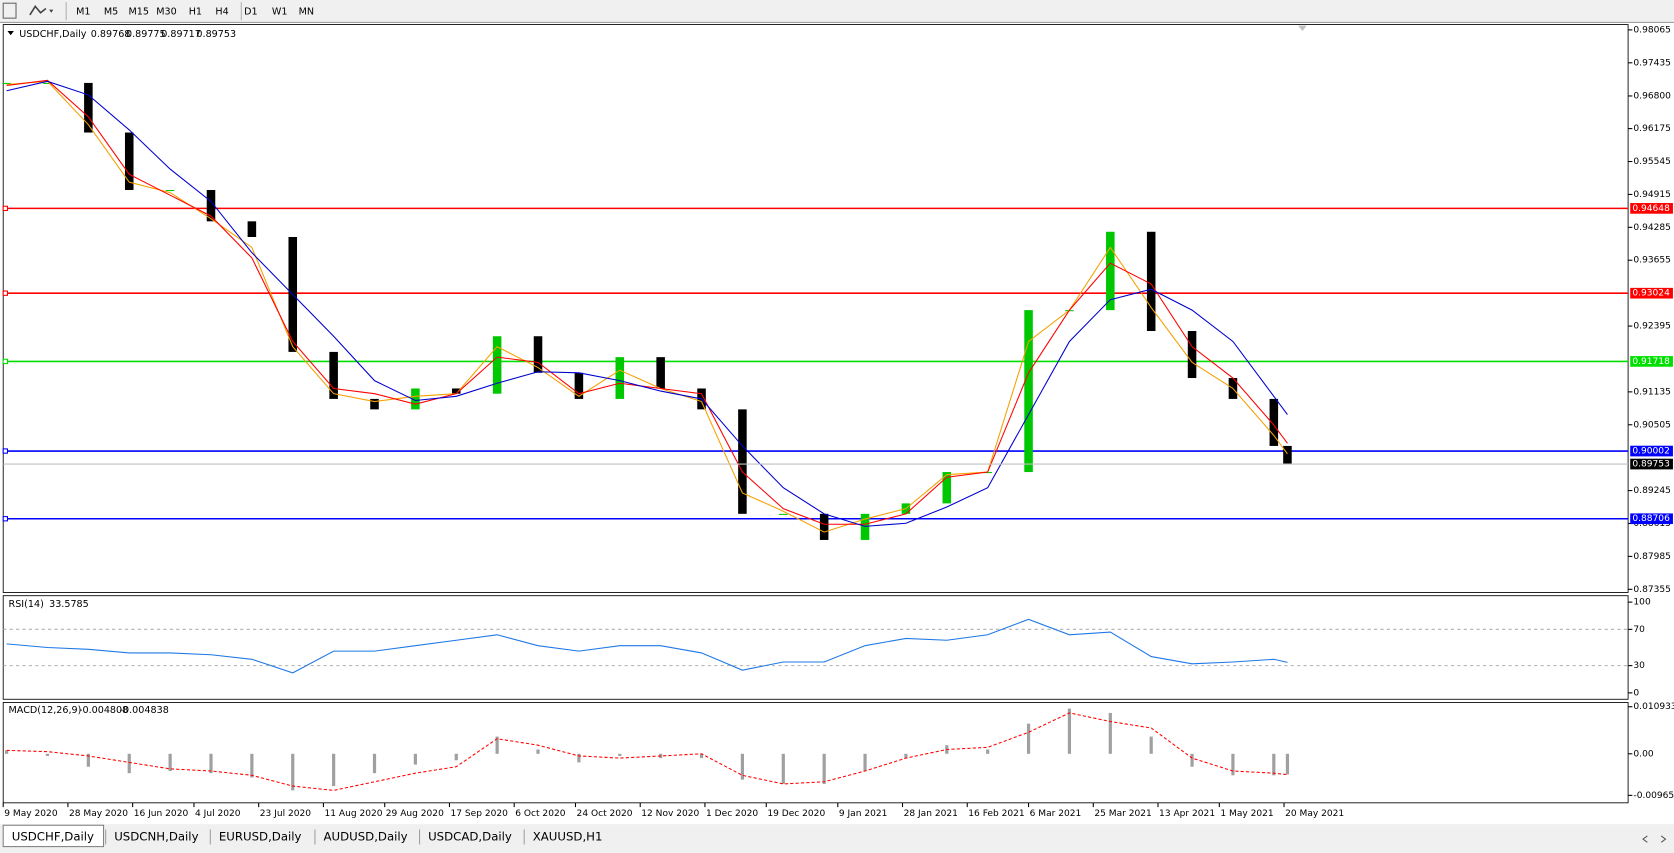 This screenshot has width=1674, height=853. What do you see at coordinates (732, 814) in the screenshot?
I see `x-tick-label: 1 Dec 2020` at bounding box center [732, 814].